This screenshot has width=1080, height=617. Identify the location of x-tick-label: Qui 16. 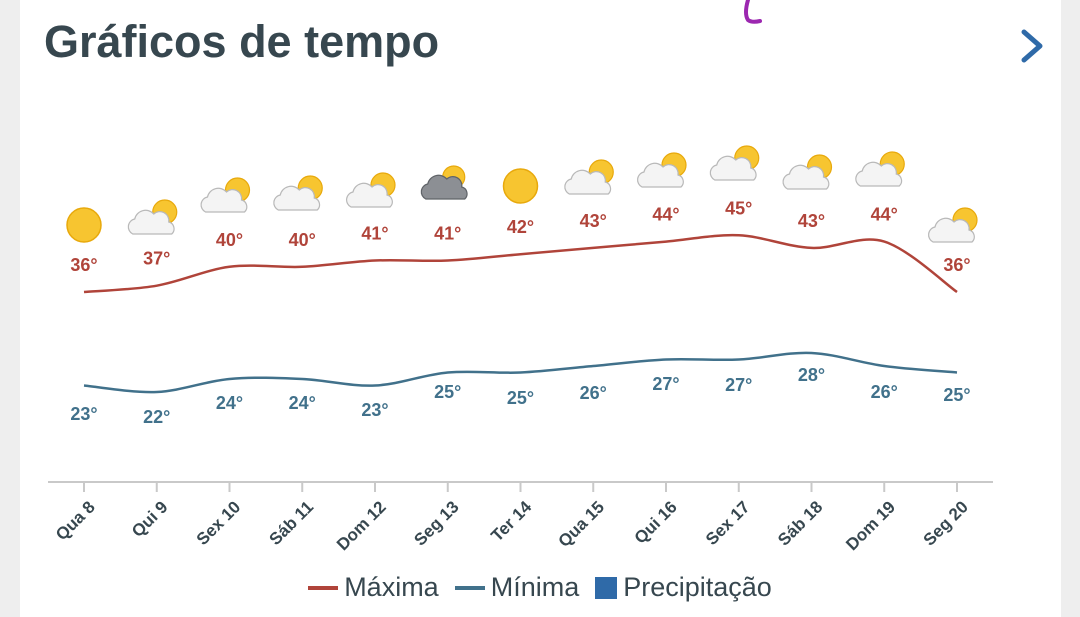
(656, 522).